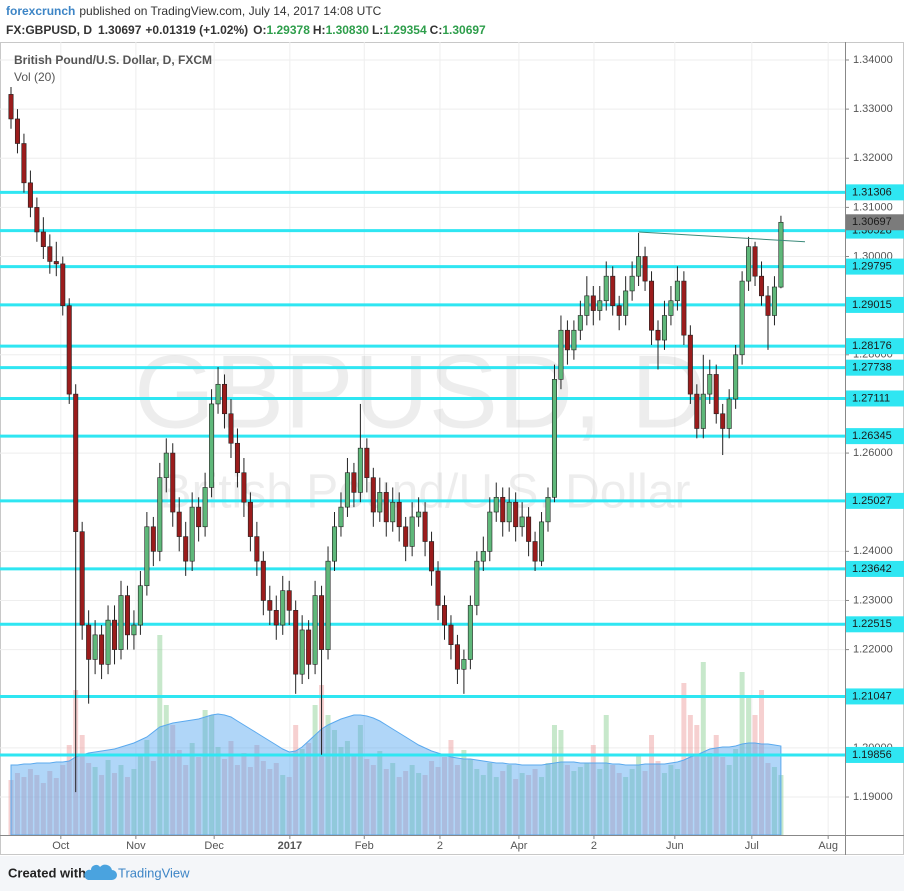  What do you see at coordinates (289, 30) in the screenshot?
I see `field-value: 1.29378` at bounding box center [289, 30].